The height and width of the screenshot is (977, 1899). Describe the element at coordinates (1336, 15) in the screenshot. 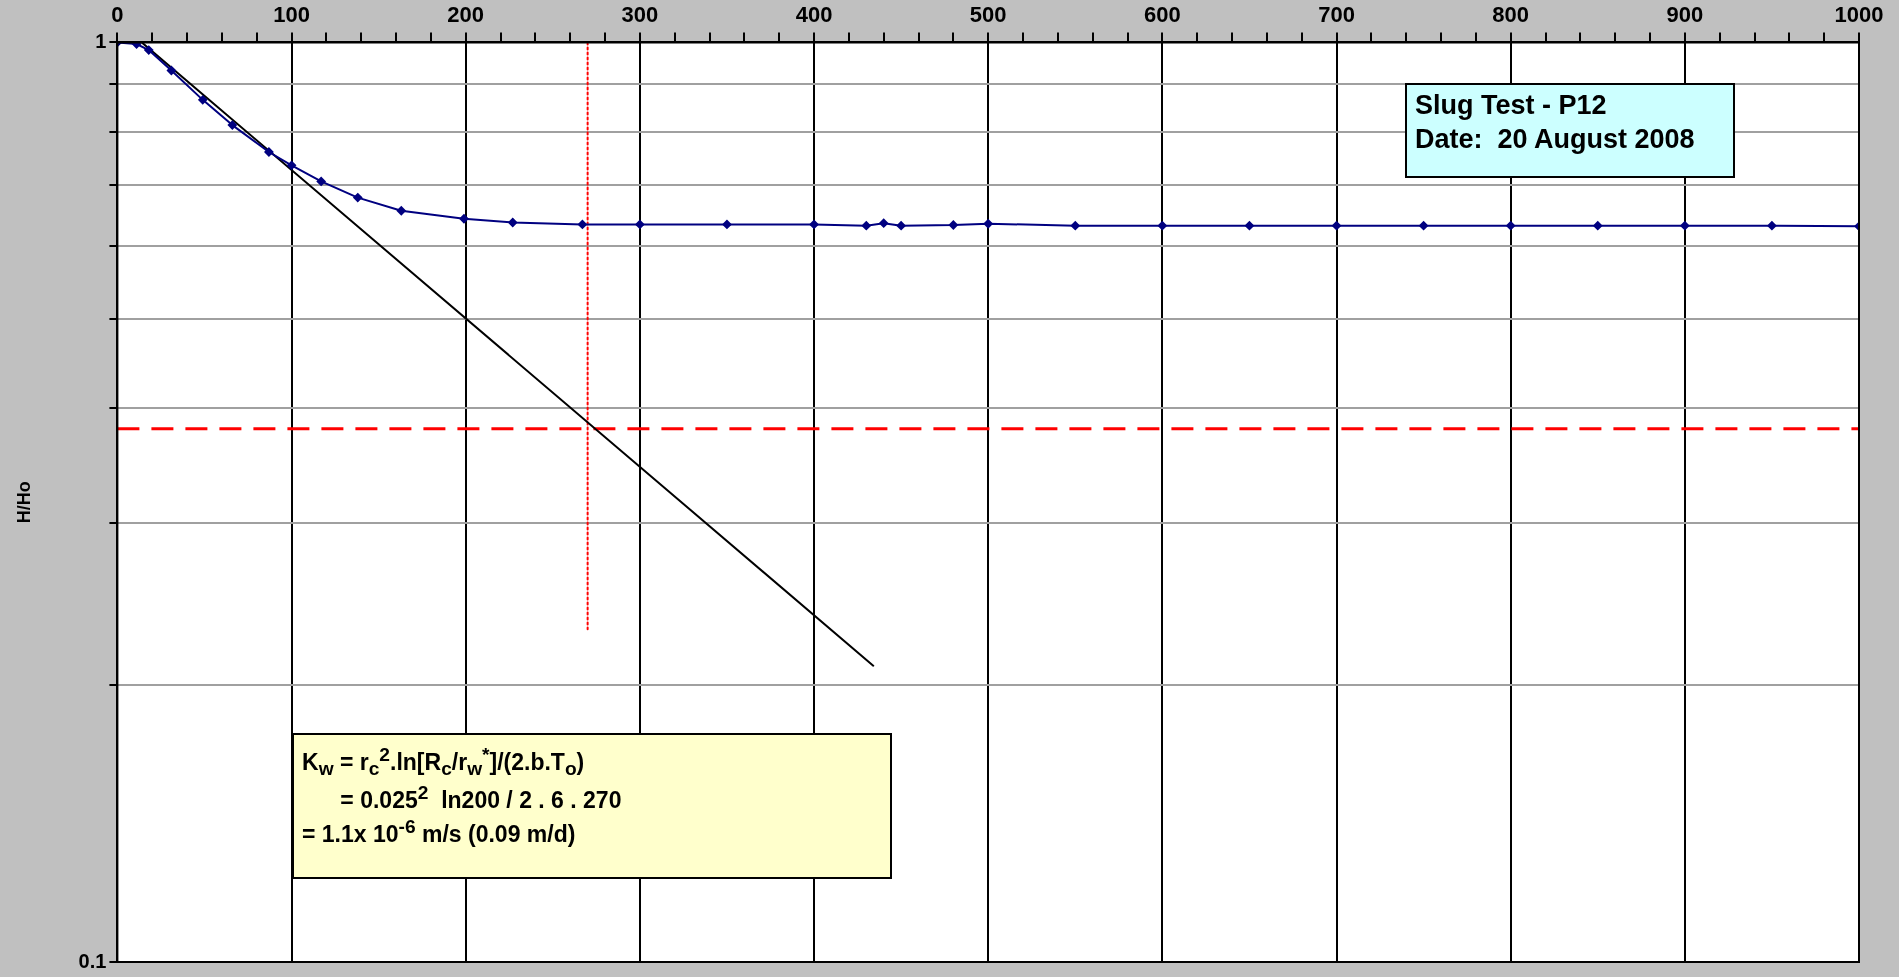

I see `x-tick-label: 700` at that location.